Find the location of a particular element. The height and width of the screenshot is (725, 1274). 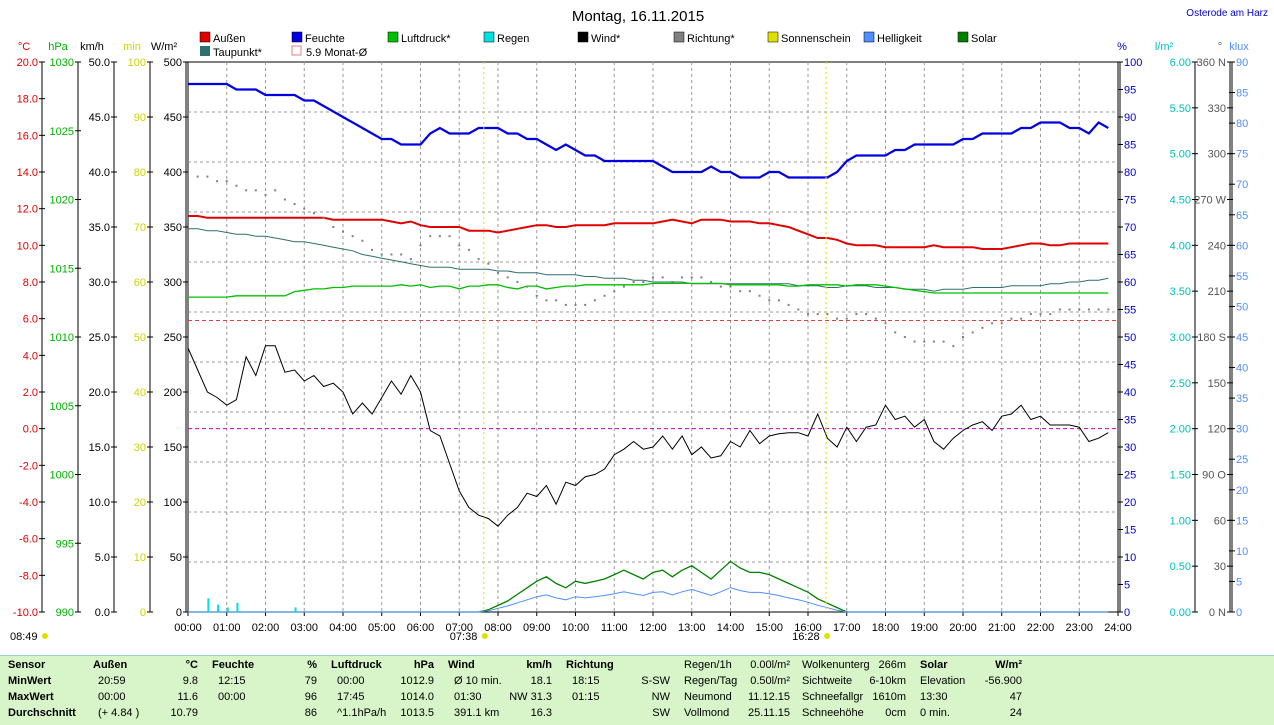

series-line-luftdruck is located at coordinates (648, 290).